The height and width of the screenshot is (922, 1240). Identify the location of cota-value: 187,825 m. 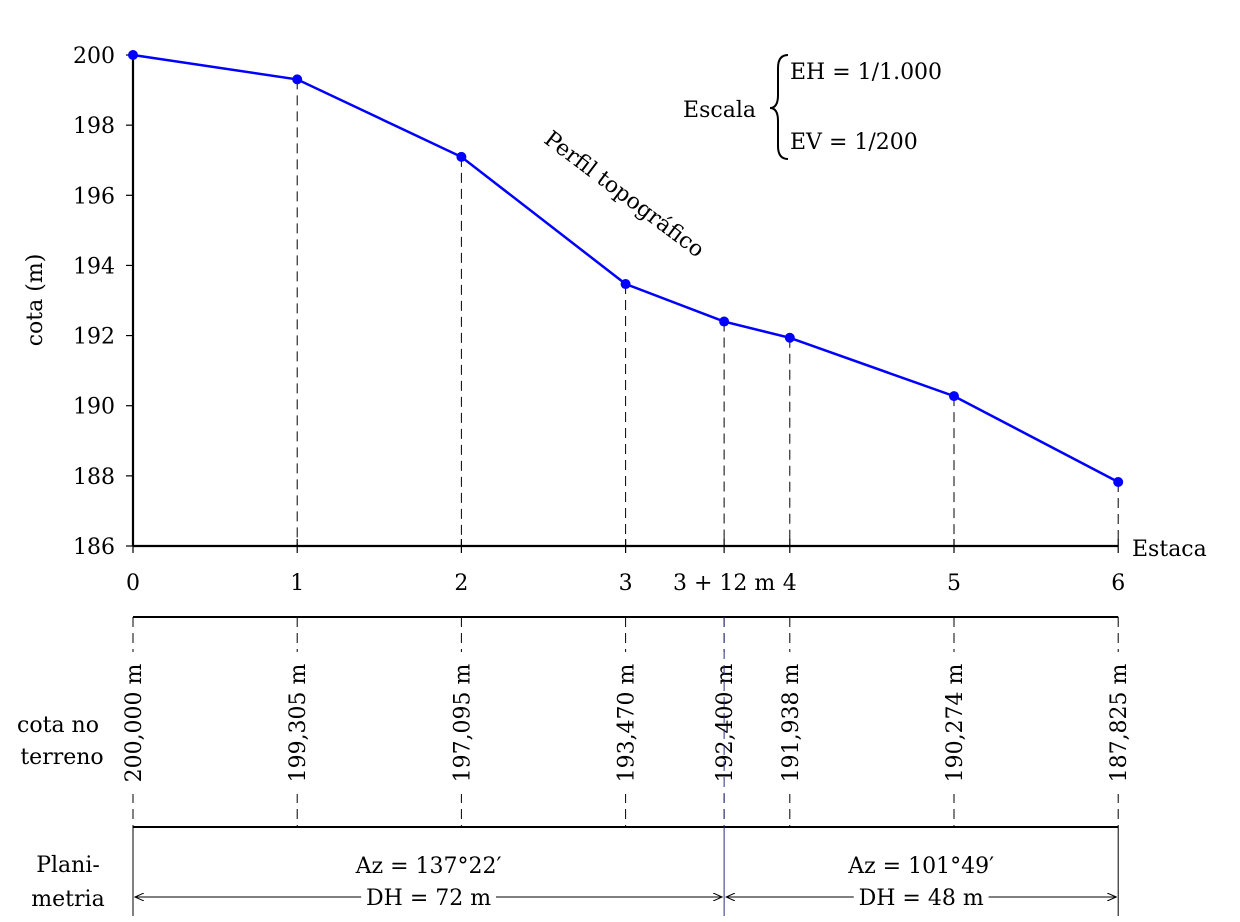
(1119, 722).